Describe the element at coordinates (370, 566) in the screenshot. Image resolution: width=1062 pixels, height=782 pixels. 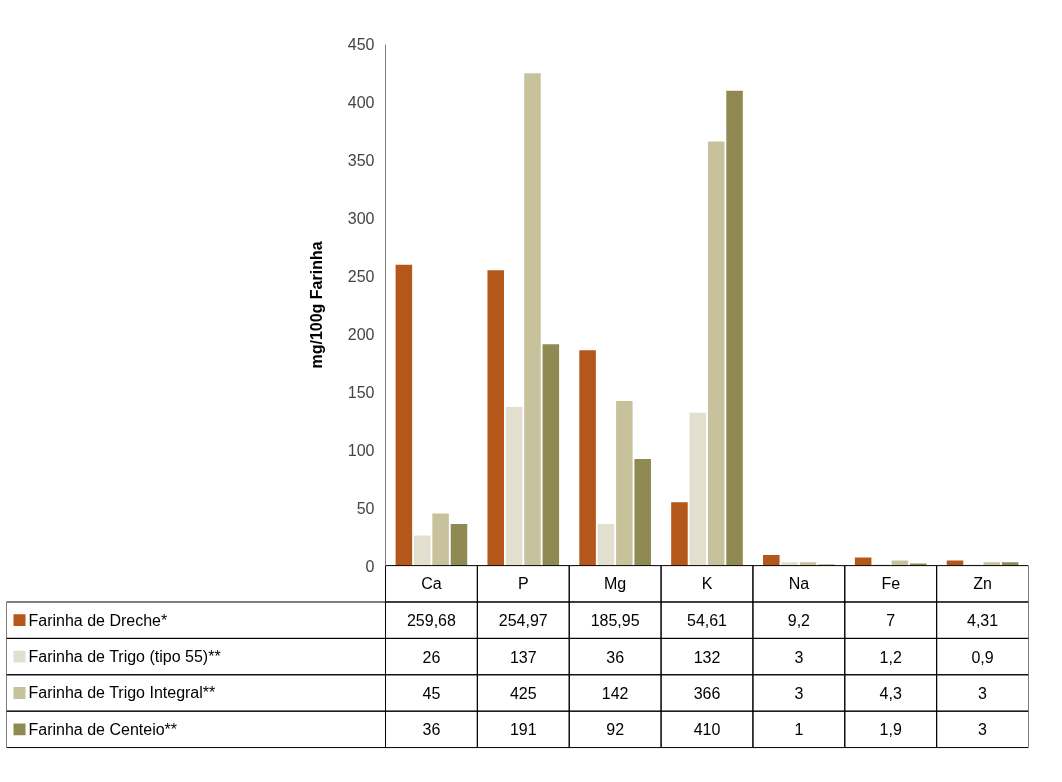
I see `y-tick-label: 0` at that location.